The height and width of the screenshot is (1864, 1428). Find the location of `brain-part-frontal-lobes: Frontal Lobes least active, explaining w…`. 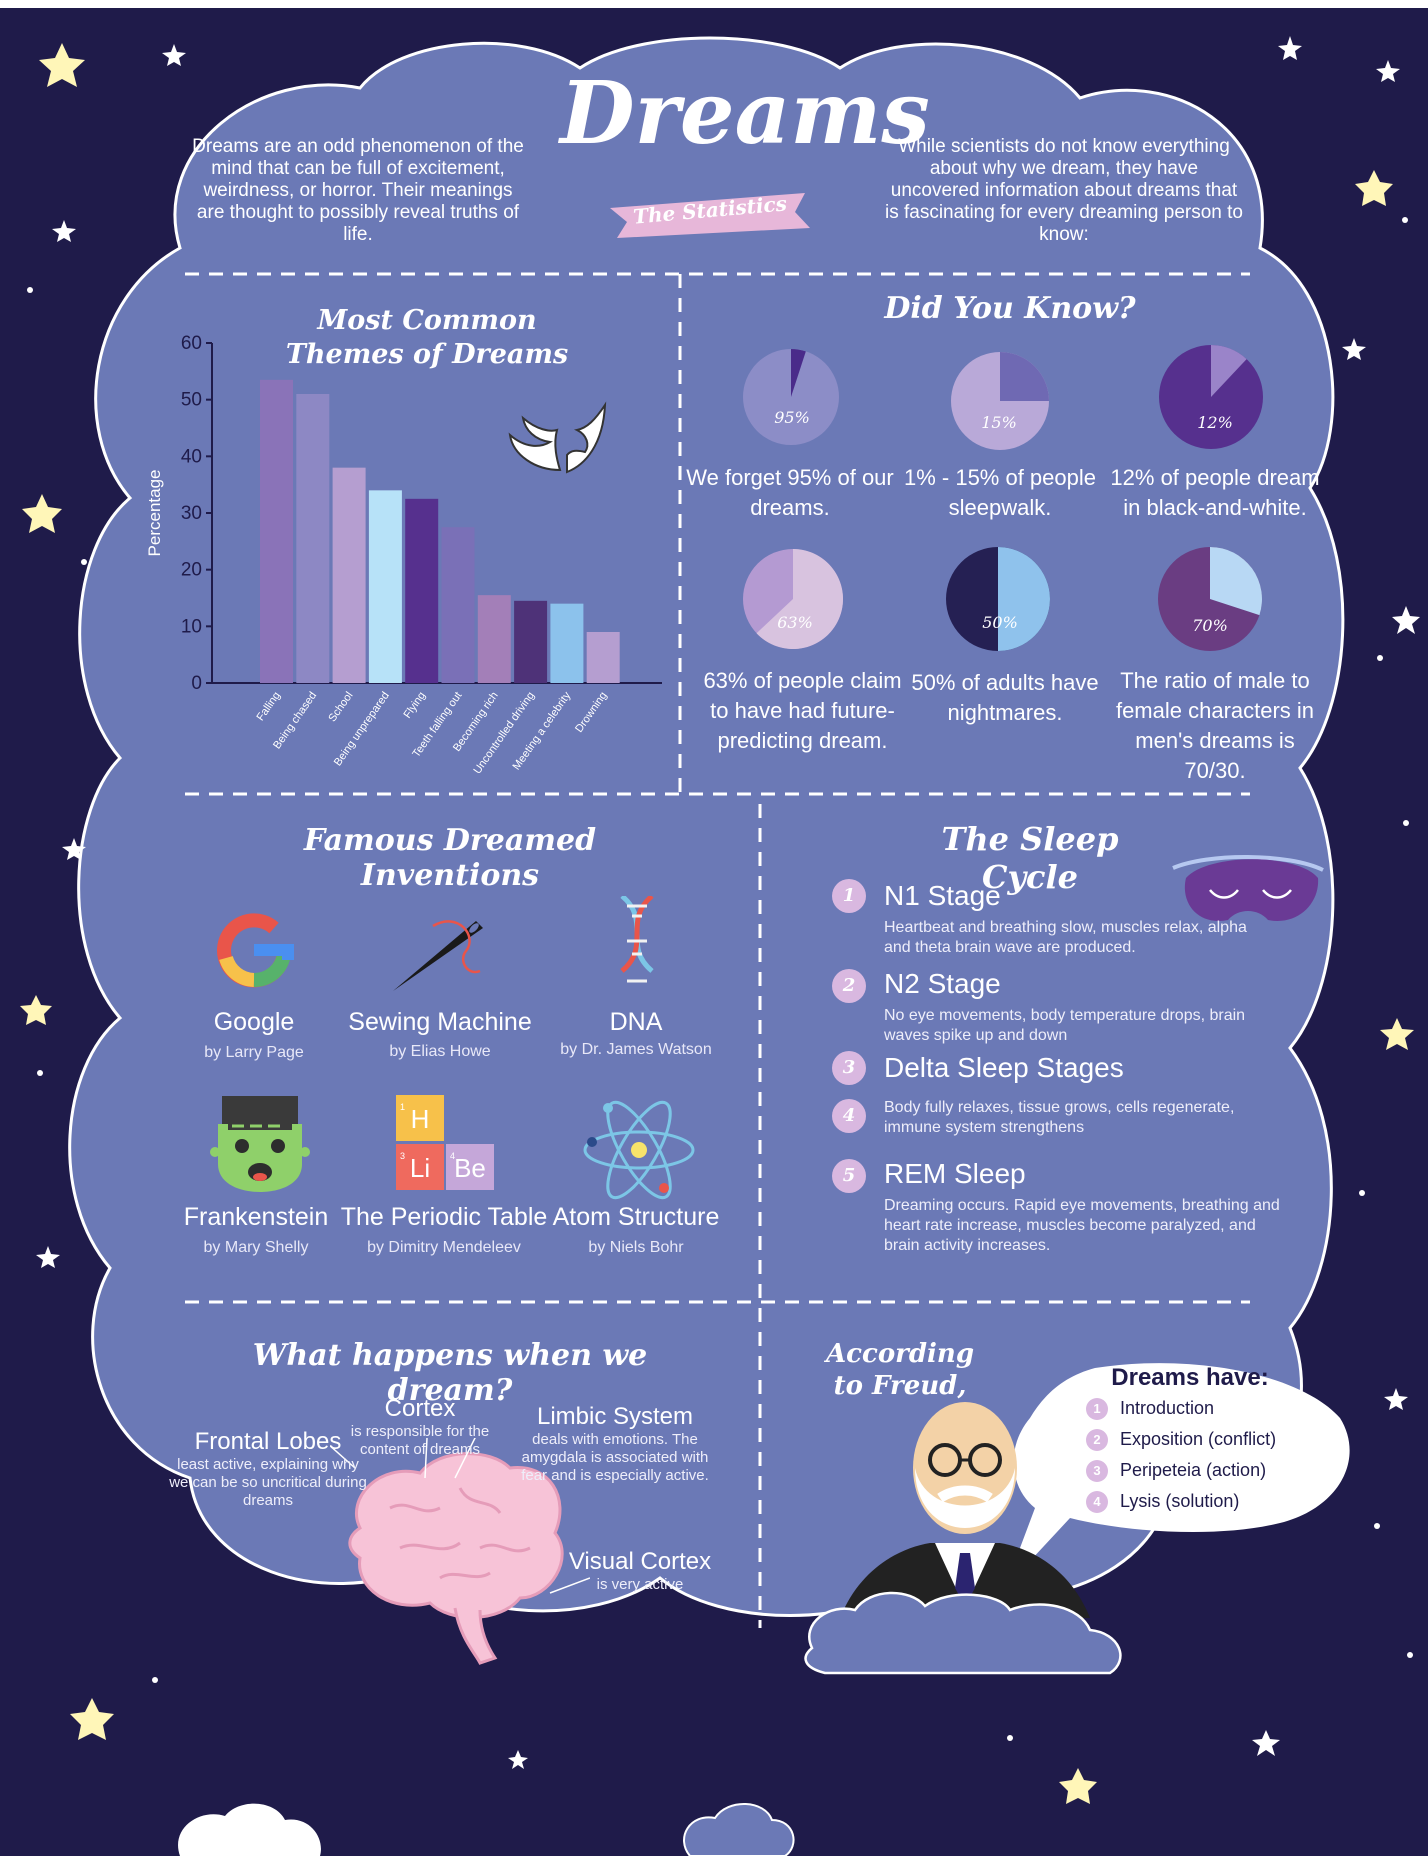

brain-part-frontal-lobes: Frontal Lobes least active, explaining w… is located at coordinates (268, 1468).